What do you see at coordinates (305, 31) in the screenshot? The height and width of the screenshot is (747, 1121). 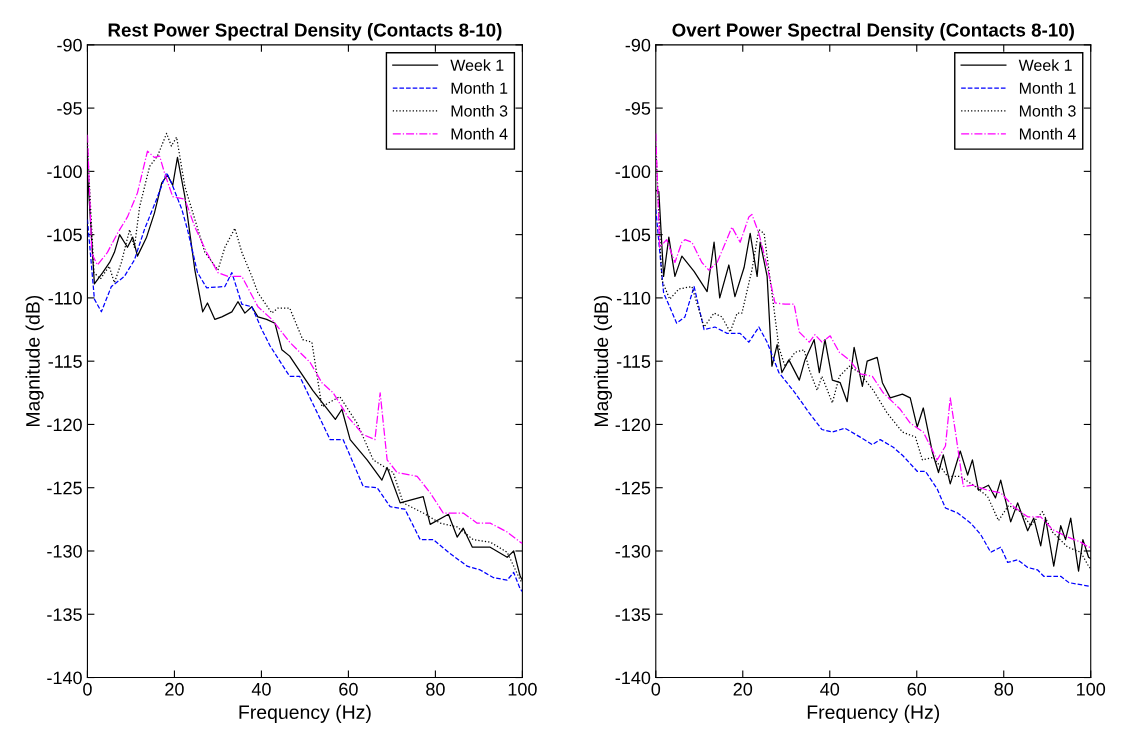 I see `chart-title: Rest Power Spectral Density (Contacts 8-10)` at bounding box center [305, 31].